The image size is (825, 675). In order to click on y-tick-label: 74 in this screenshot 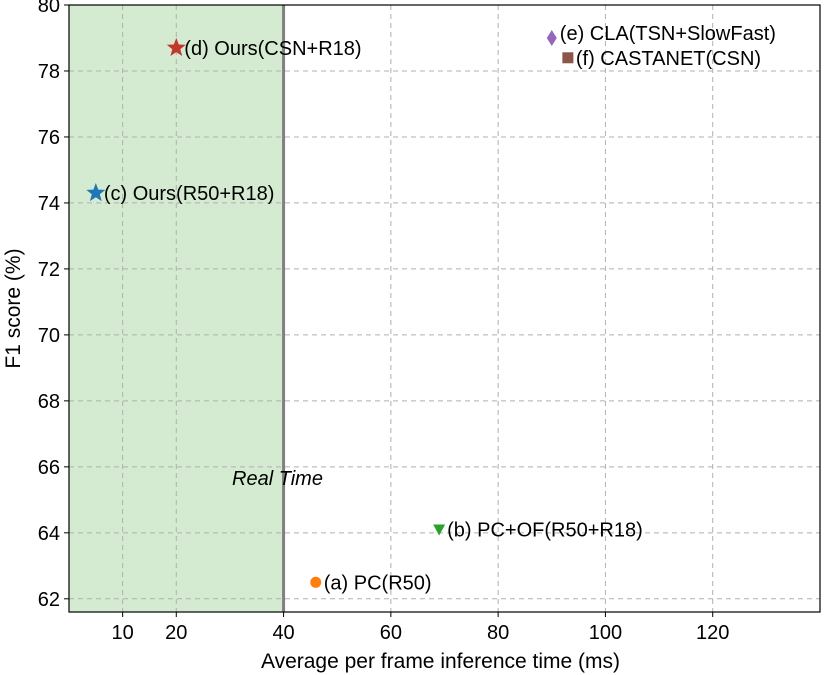, I will do `click(49, 204)`.